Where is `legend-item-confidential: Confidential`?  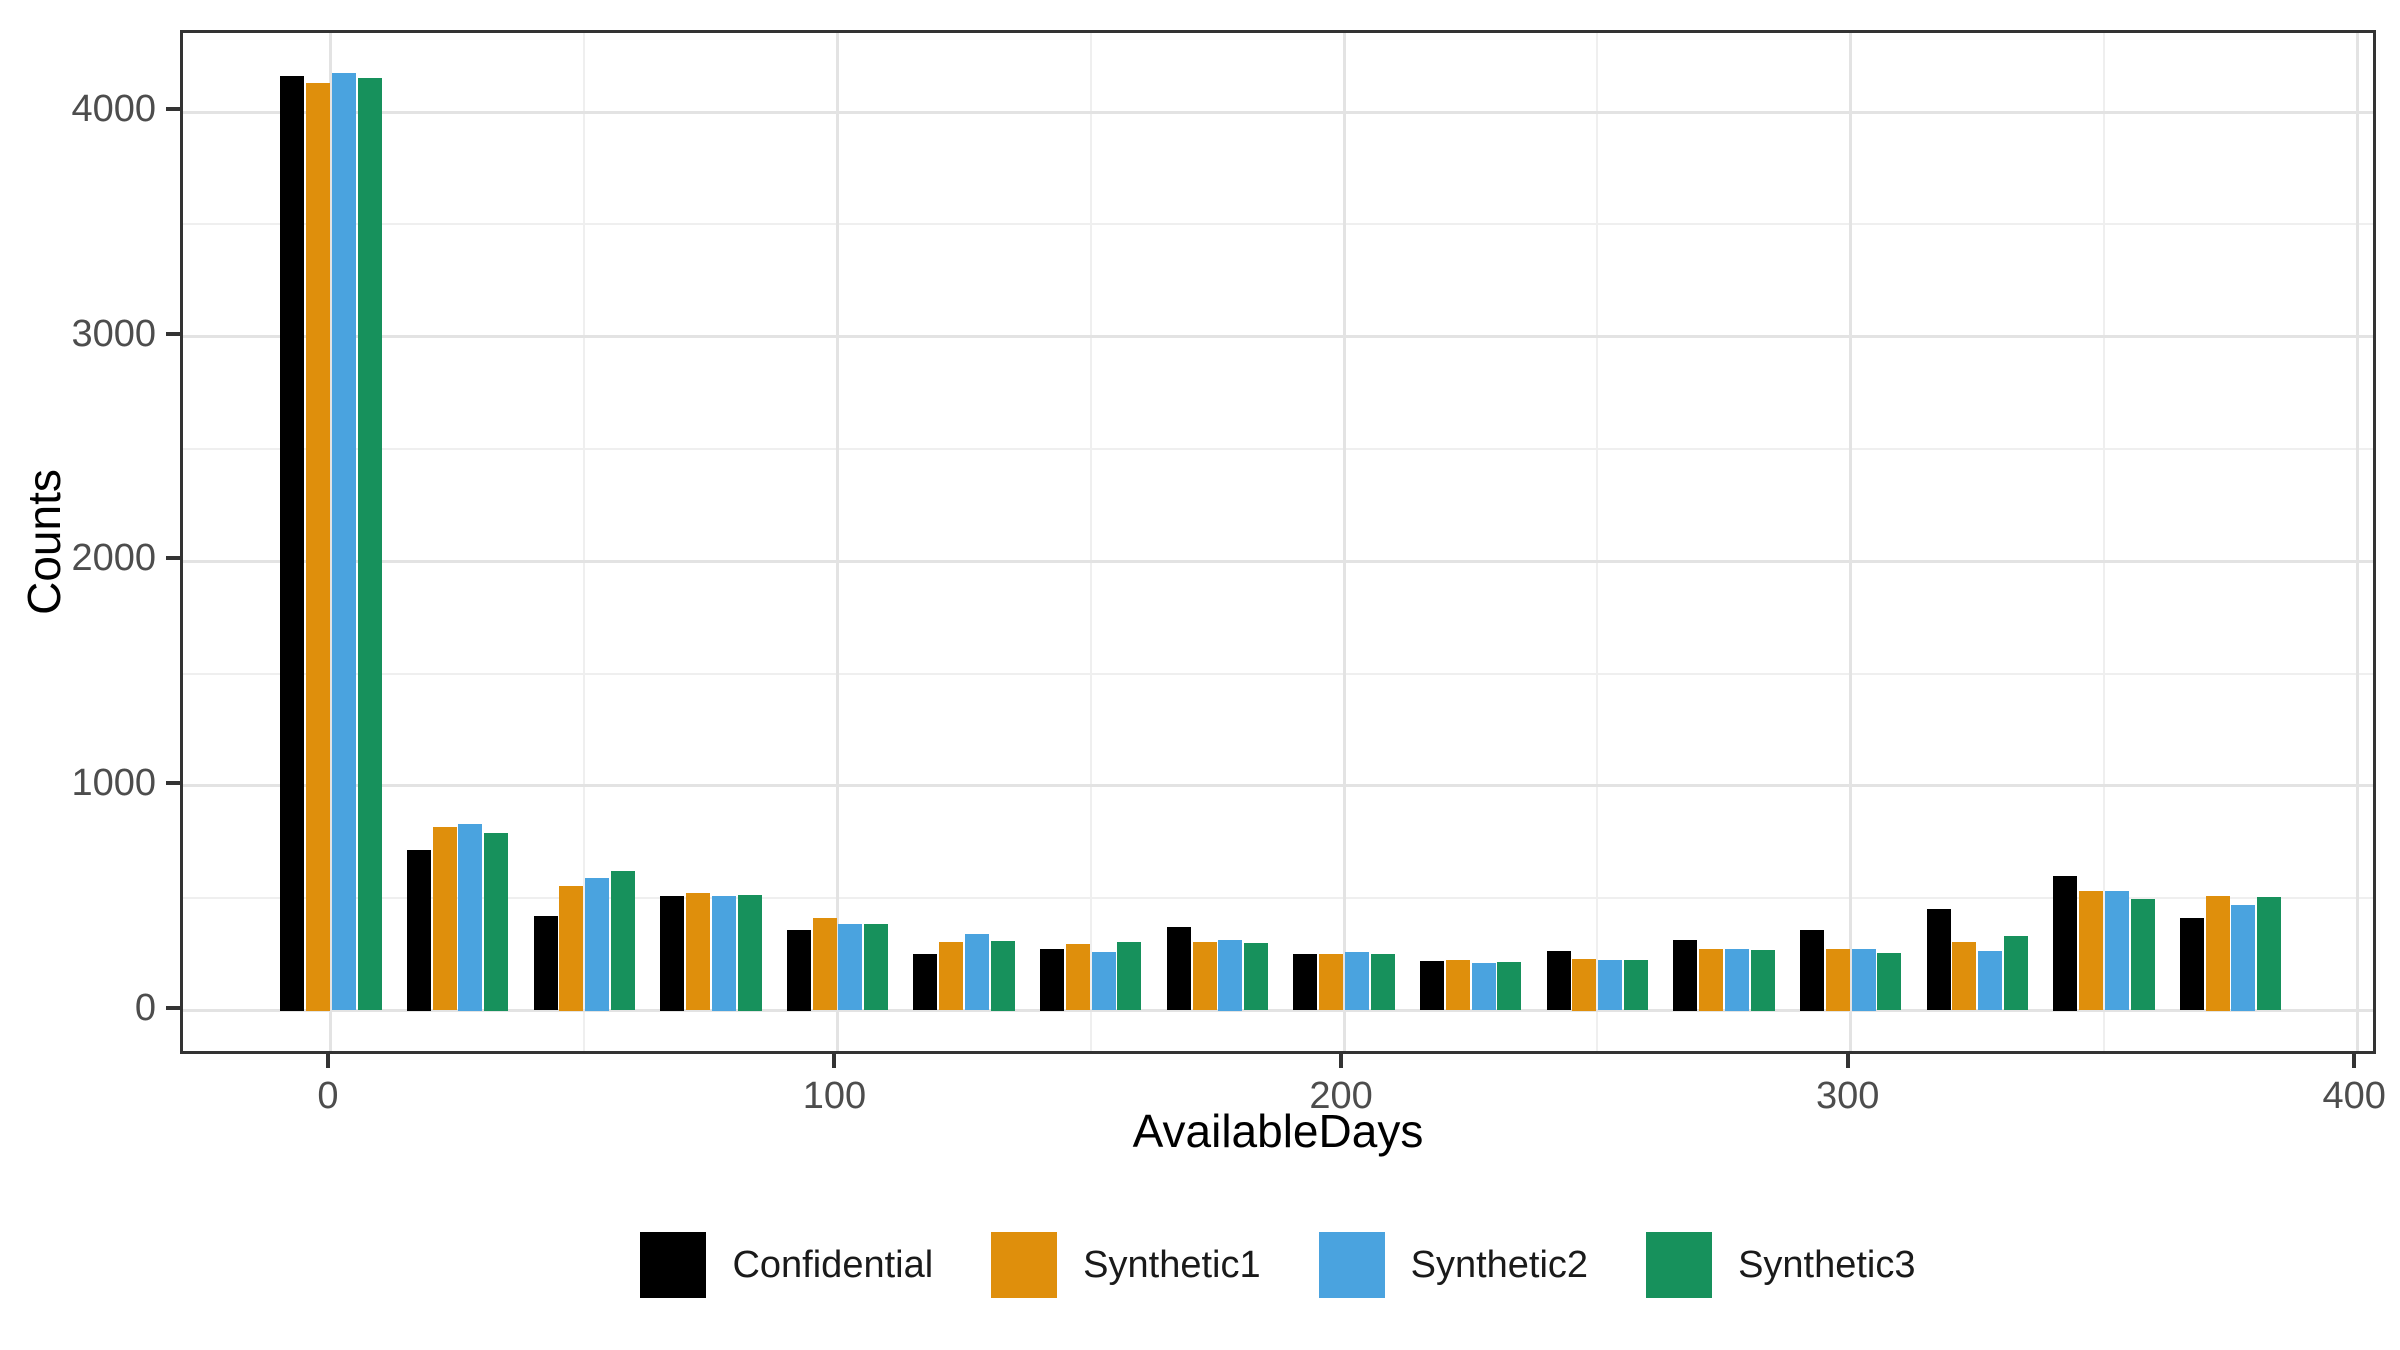
legend-item-confidential: Confidential is located at coordinates (786, 1265).